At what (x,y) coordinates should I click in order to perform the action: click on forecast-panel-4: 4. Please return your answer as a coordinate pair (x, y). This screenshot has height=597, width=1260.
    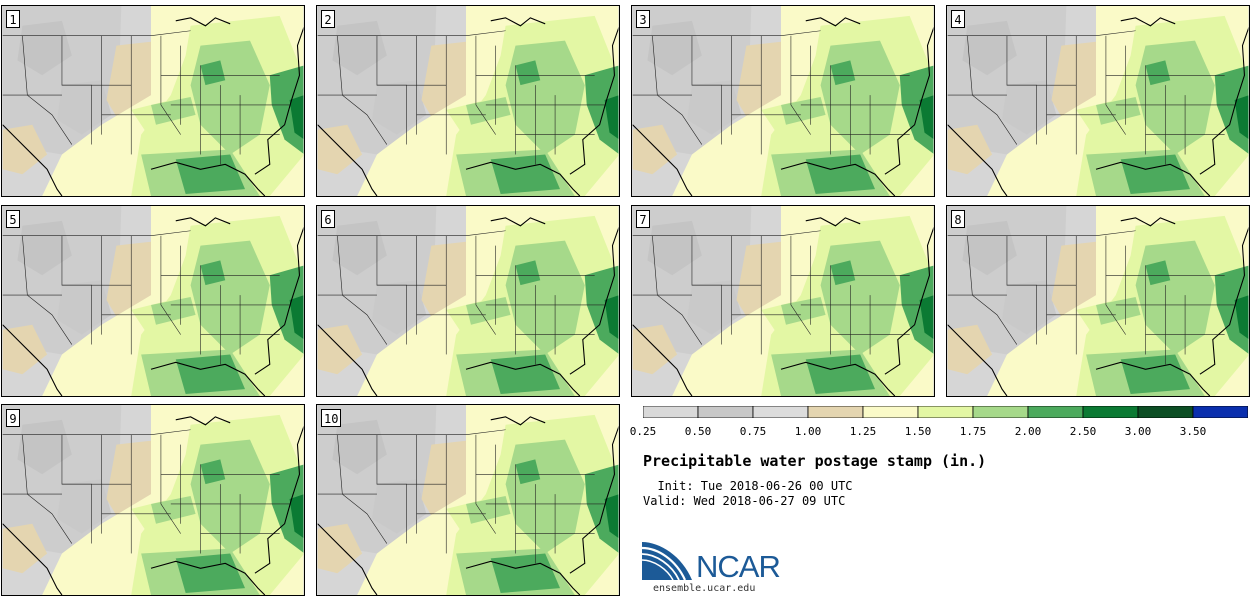
    Looking at the image, I should click on (1098, 101).